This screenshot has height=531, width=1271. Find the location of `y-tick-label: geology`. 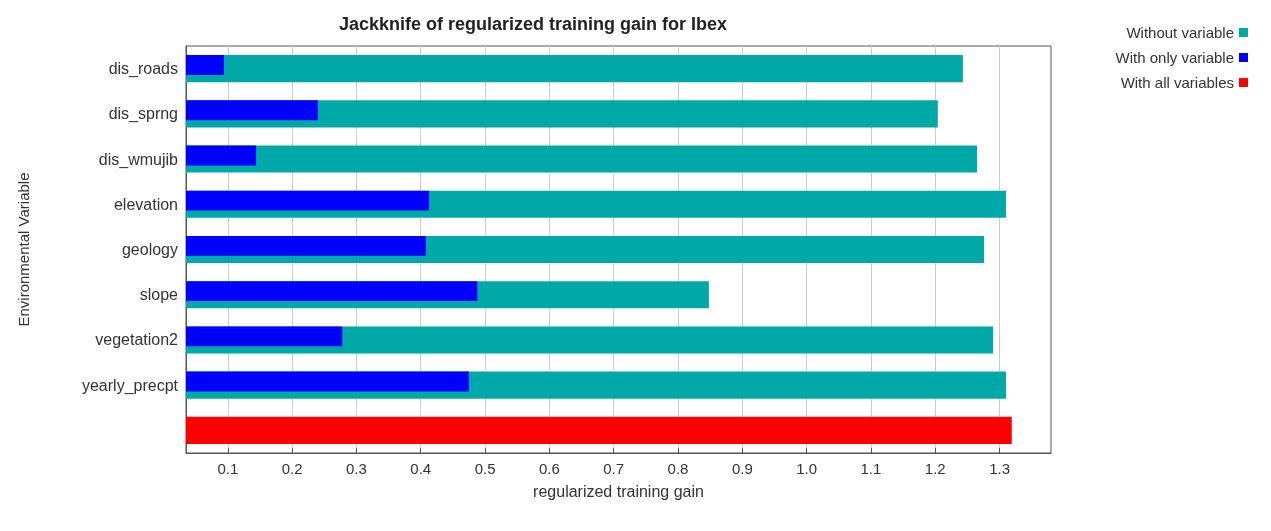

y-tick-label: geology is located at coordinates (149, 249).